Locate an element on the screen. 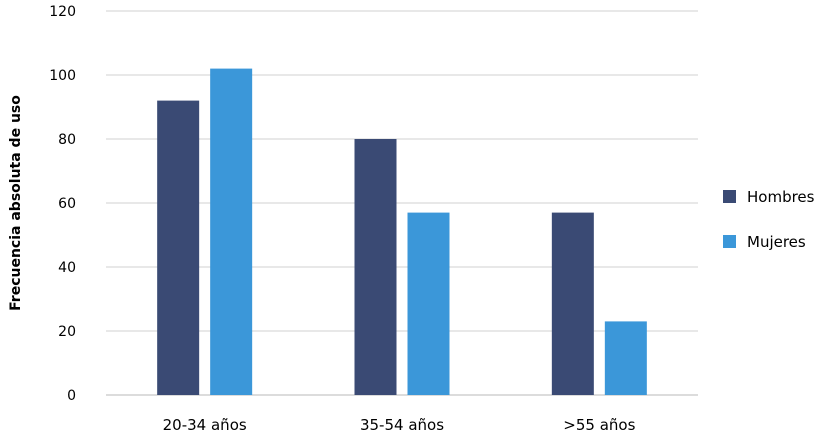 Image resolution: width=830 pixels, height=438 pixels. x-axis-labels: 20-34 años 35-54 años >55 años is located at coordinates (399, 425).